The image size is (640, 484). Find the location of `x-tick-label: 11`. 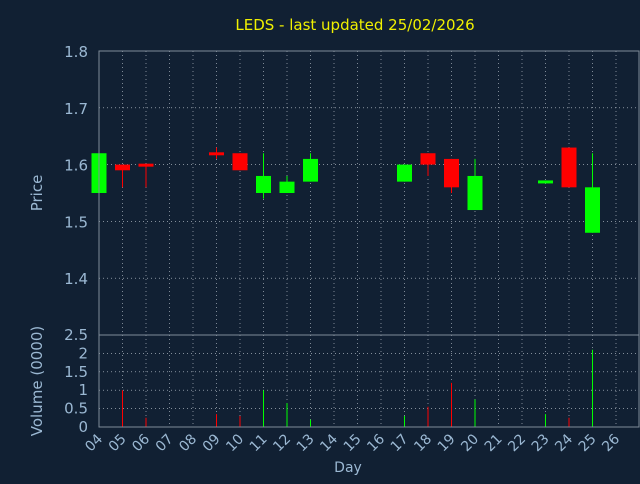

x-tick-label: 11 is located at coordinates (259, 443).